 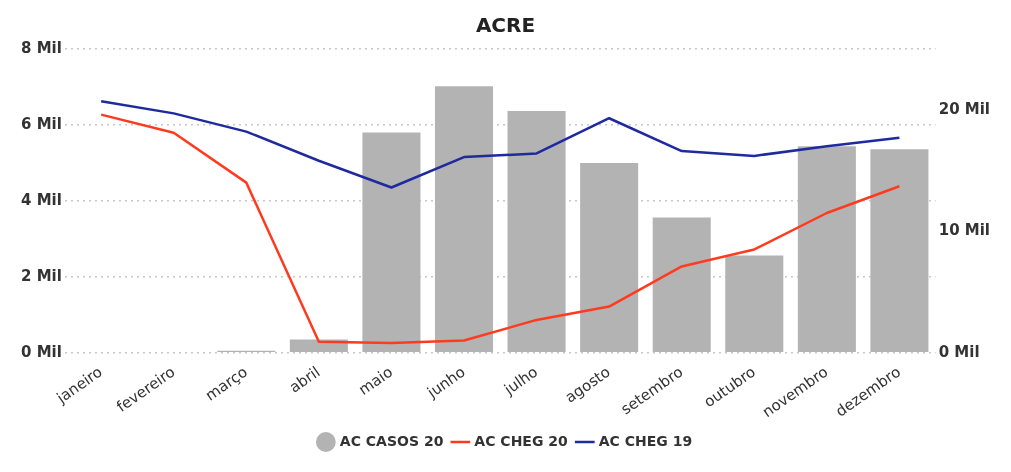 I want to click on chart-title: ACRE, so click(x=505, y=25).